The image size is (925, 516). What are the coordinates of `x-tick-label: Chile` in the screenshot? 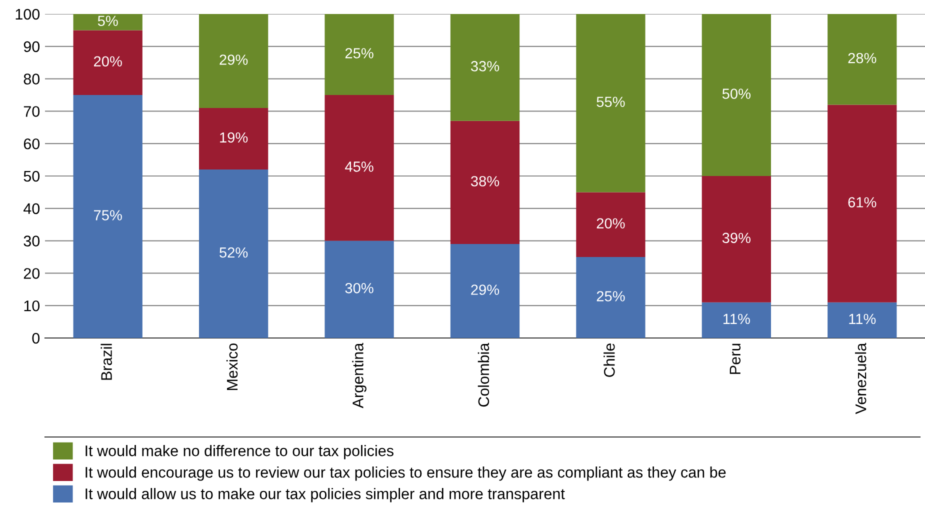 It's located at (609, 360).